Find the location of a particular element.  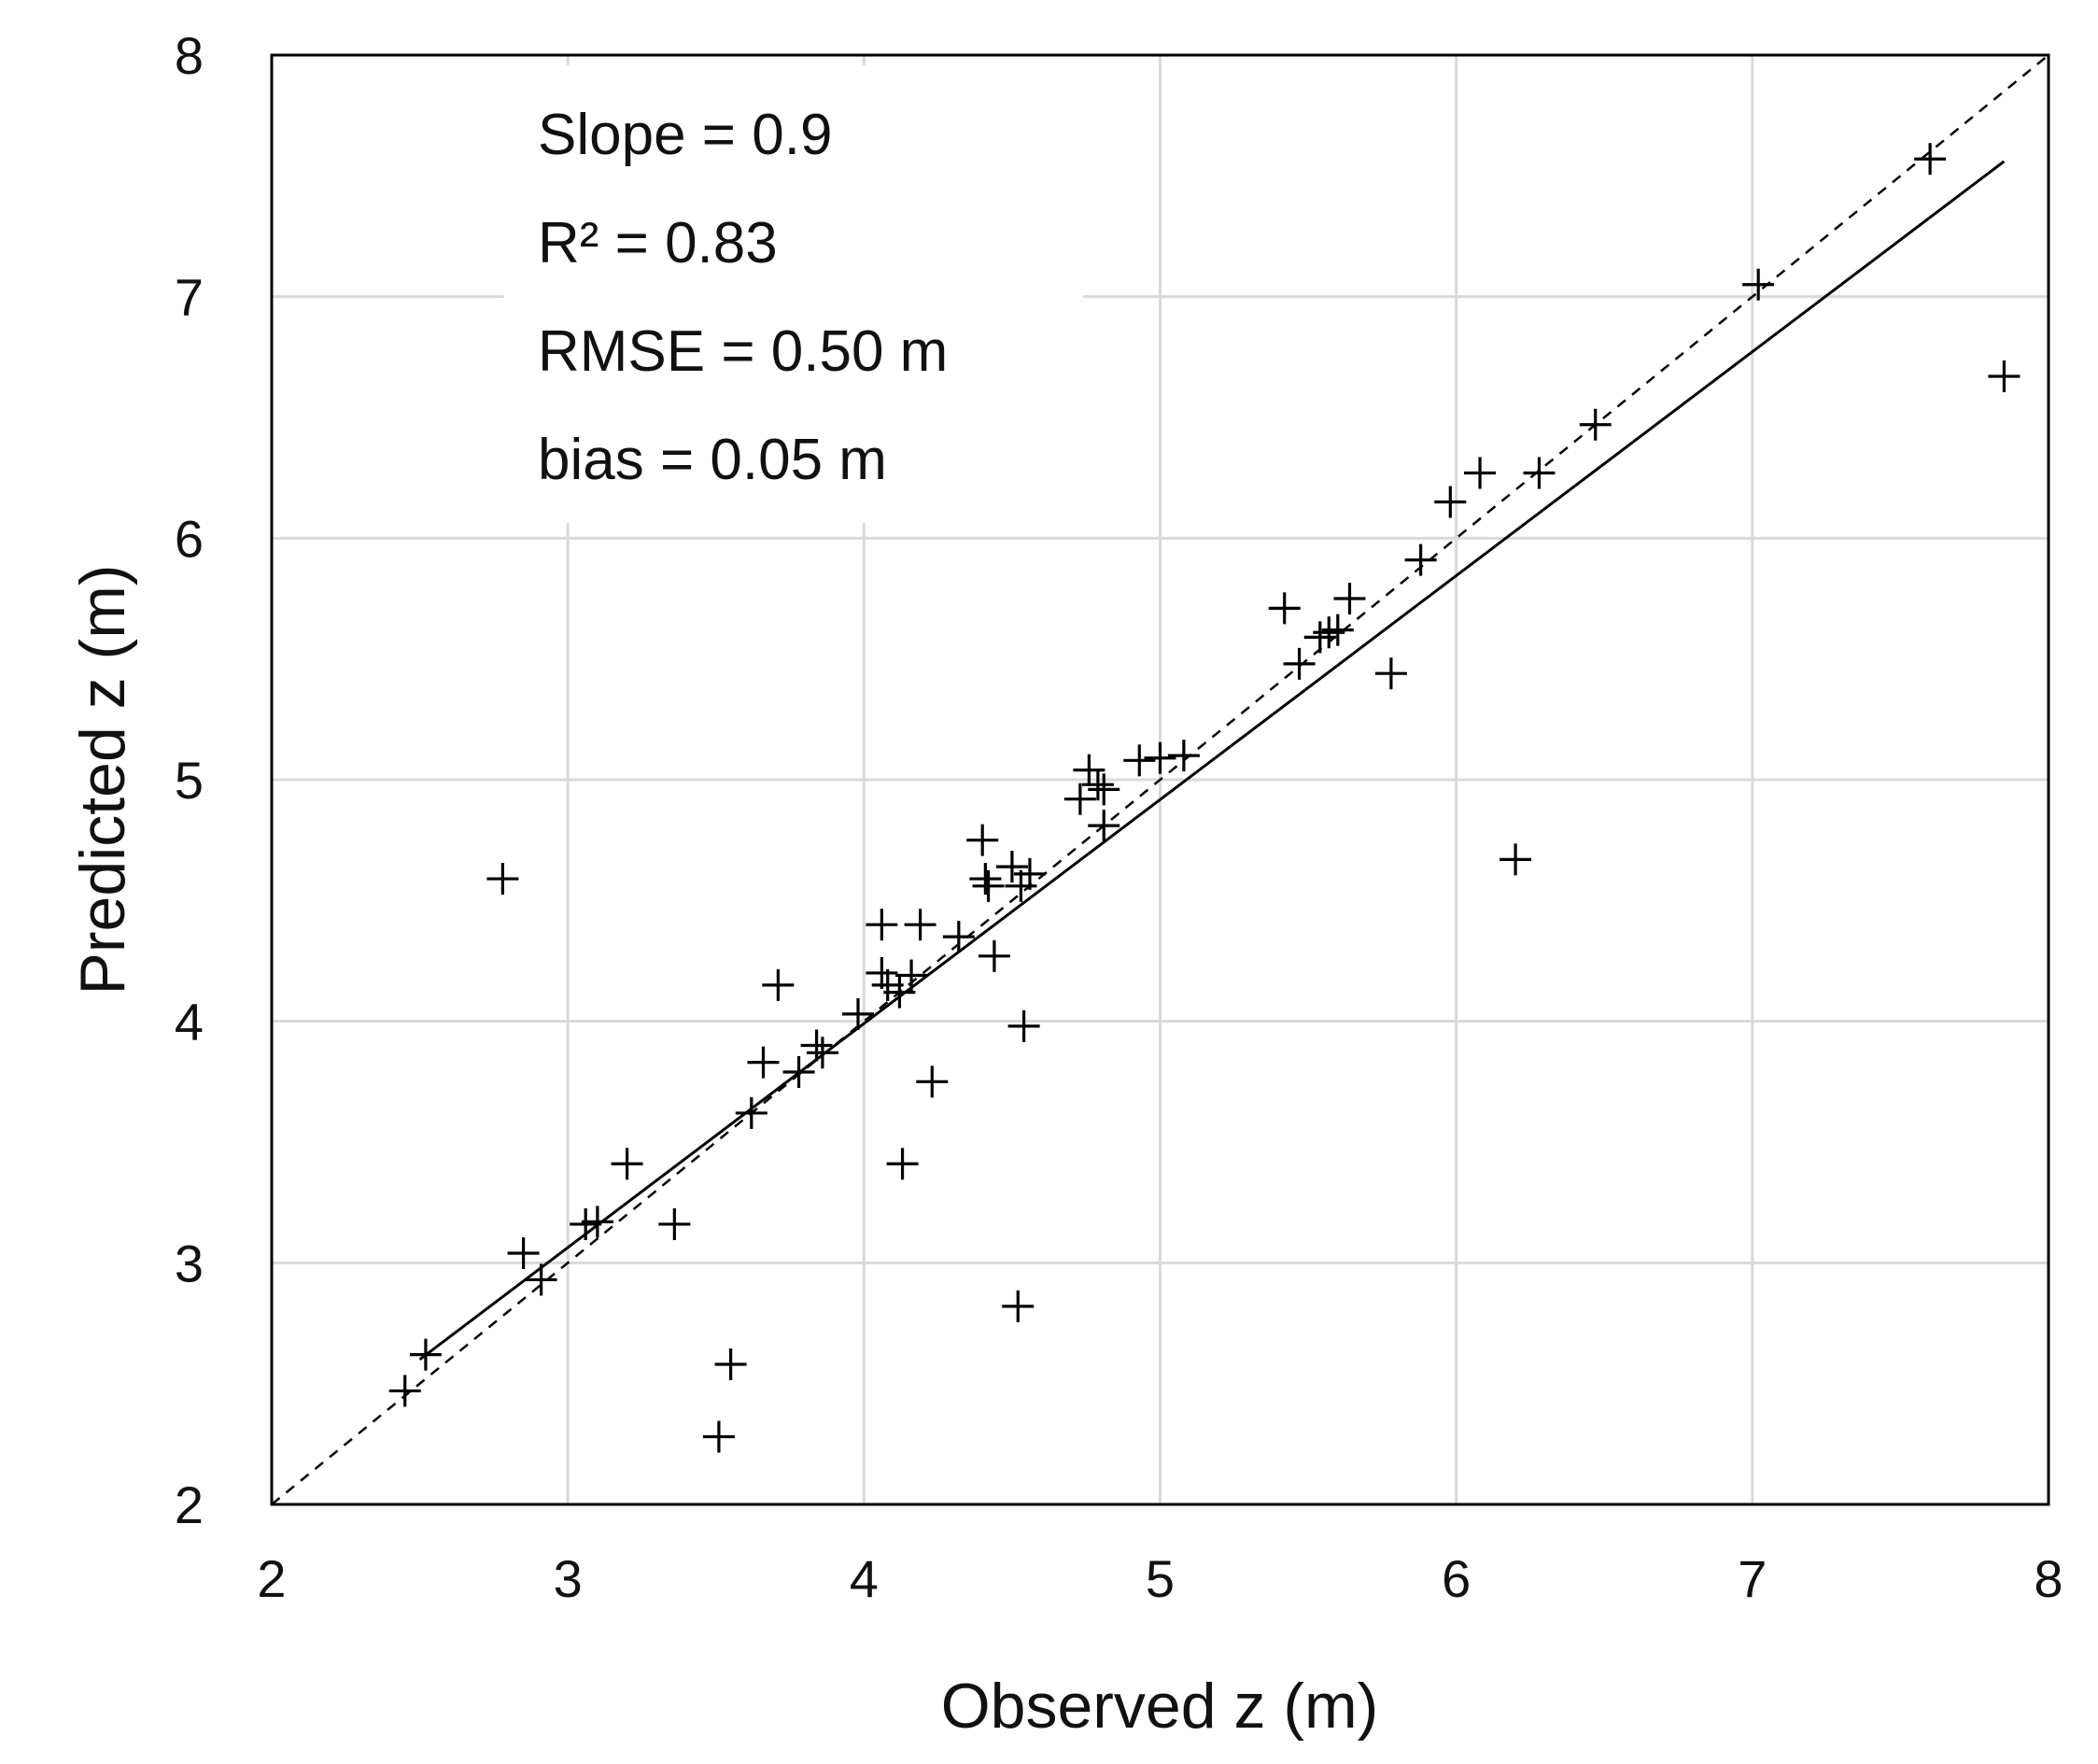

stat-bias: bias = 0.05 m is located at coordinates (712, 460).